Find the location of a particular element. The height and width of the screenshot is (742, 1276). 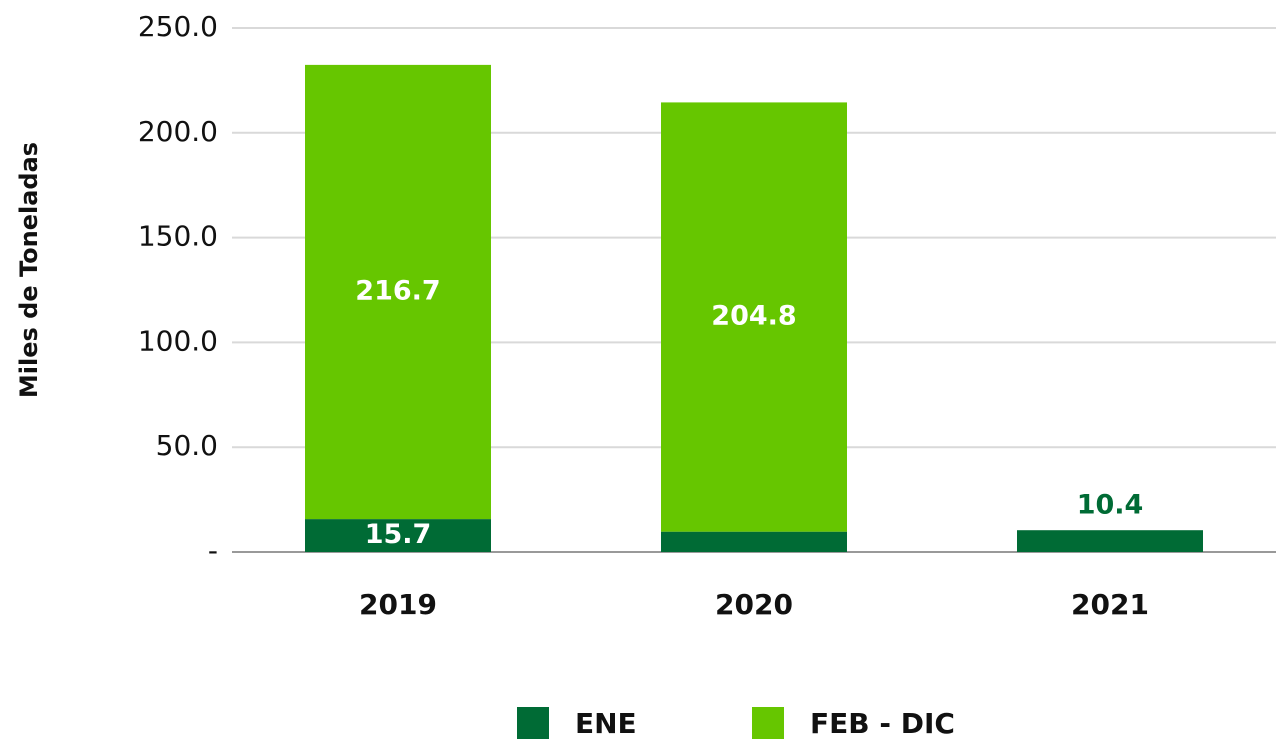

legend-label: FEB - DIC is located at coordinates (882, 723).